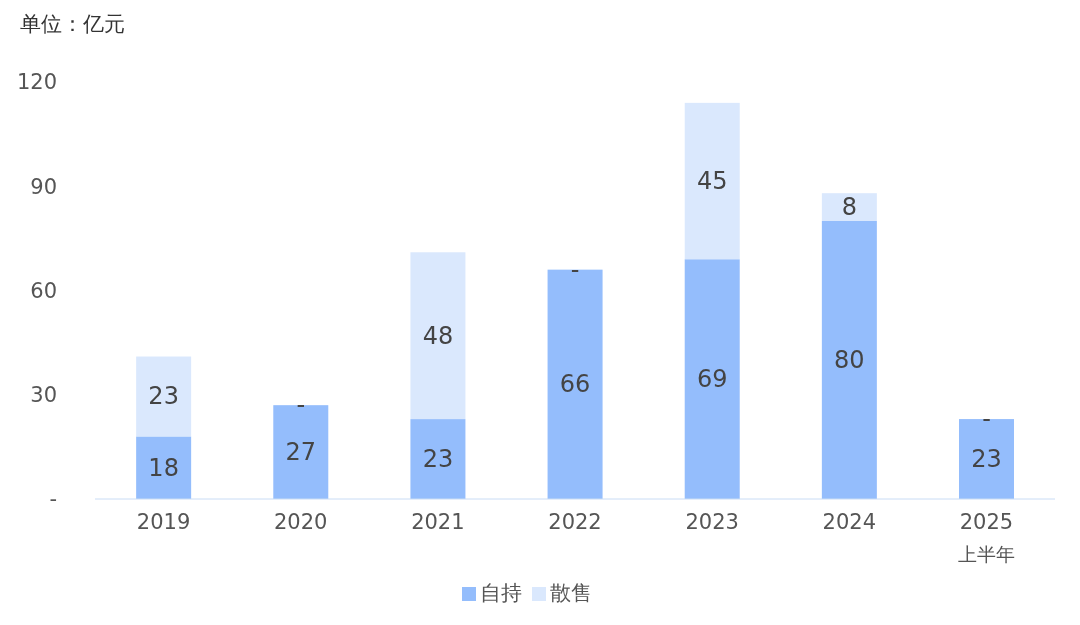 The image size is (1080, 625). I want to click on x-tick-label: 2020, so click(300, 522).